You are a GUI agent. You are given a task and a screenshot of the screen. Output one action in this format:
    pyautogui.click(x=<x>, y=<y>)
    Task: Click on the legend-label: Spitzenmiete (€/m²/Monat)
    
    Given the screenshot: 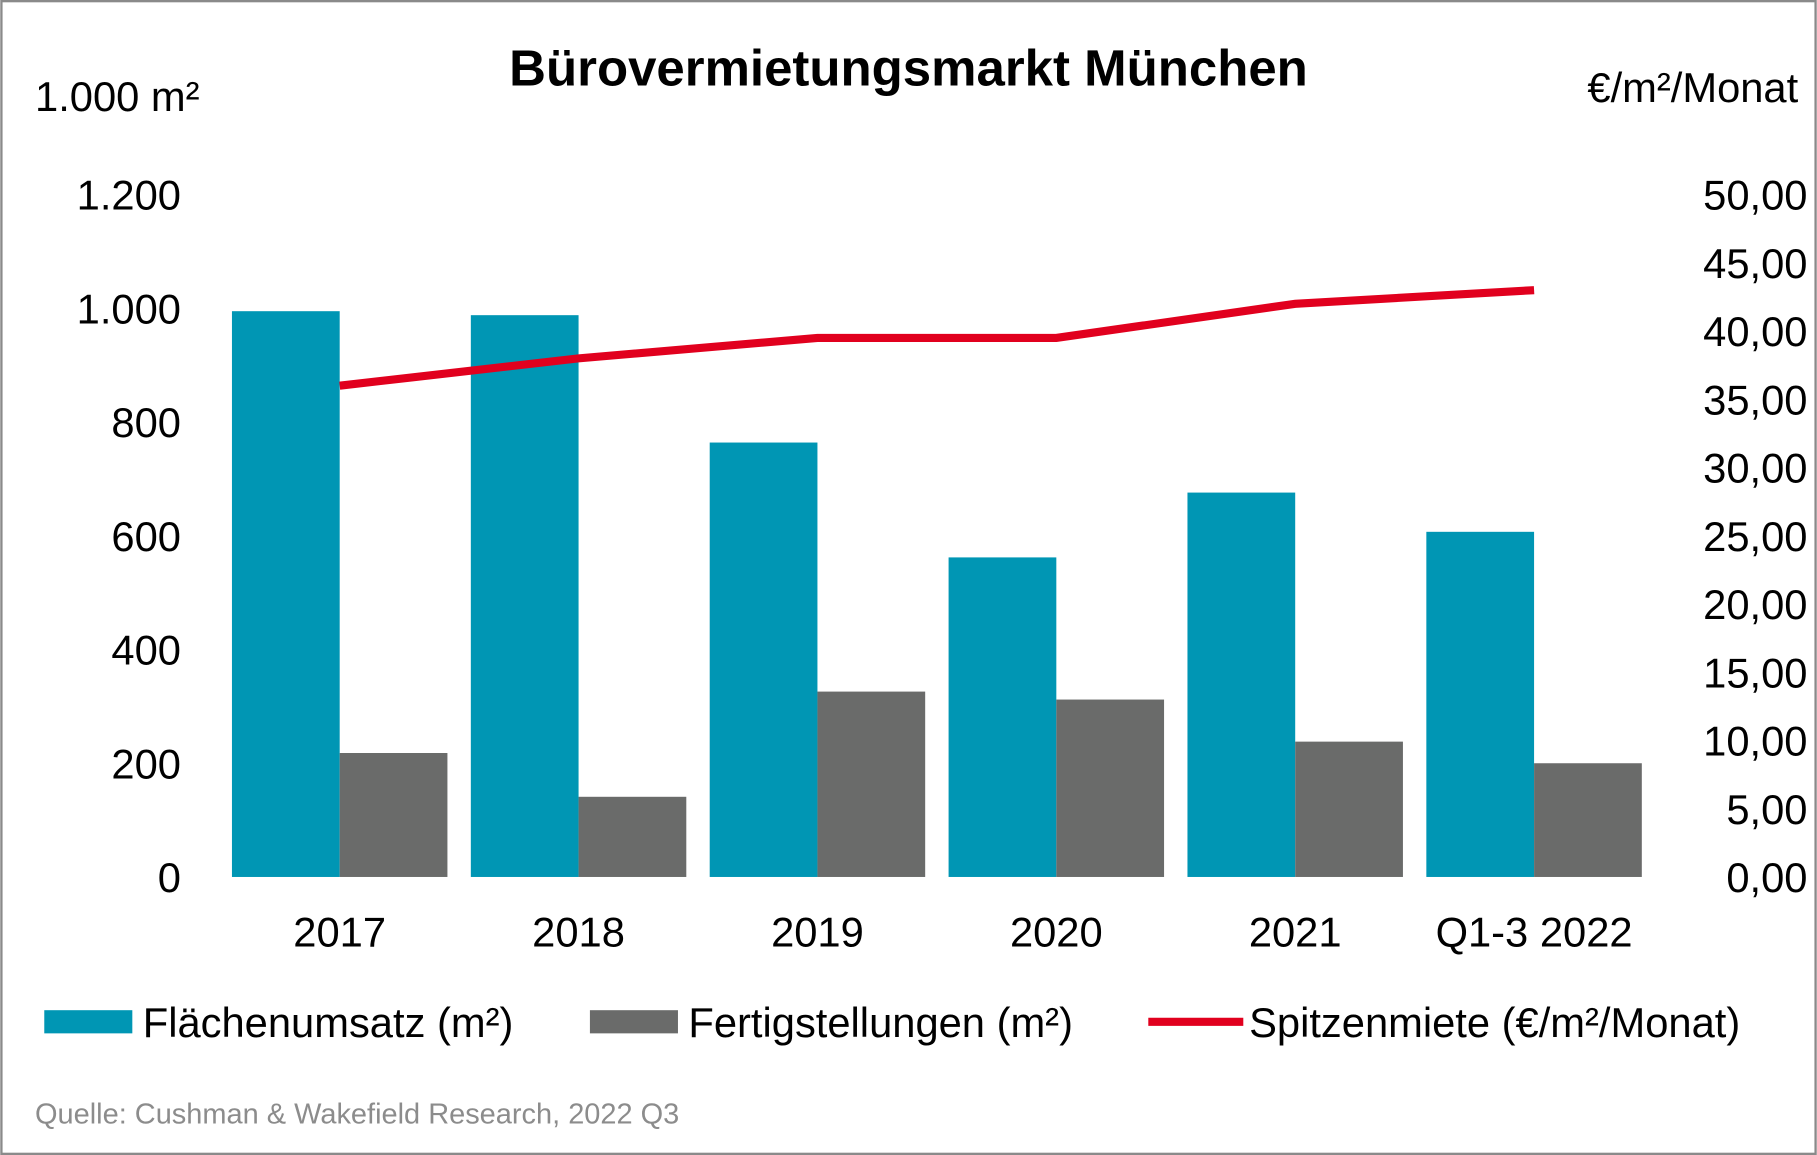 What is the action you would take?
    pyautogui.click(x=1494, y=1022)
    